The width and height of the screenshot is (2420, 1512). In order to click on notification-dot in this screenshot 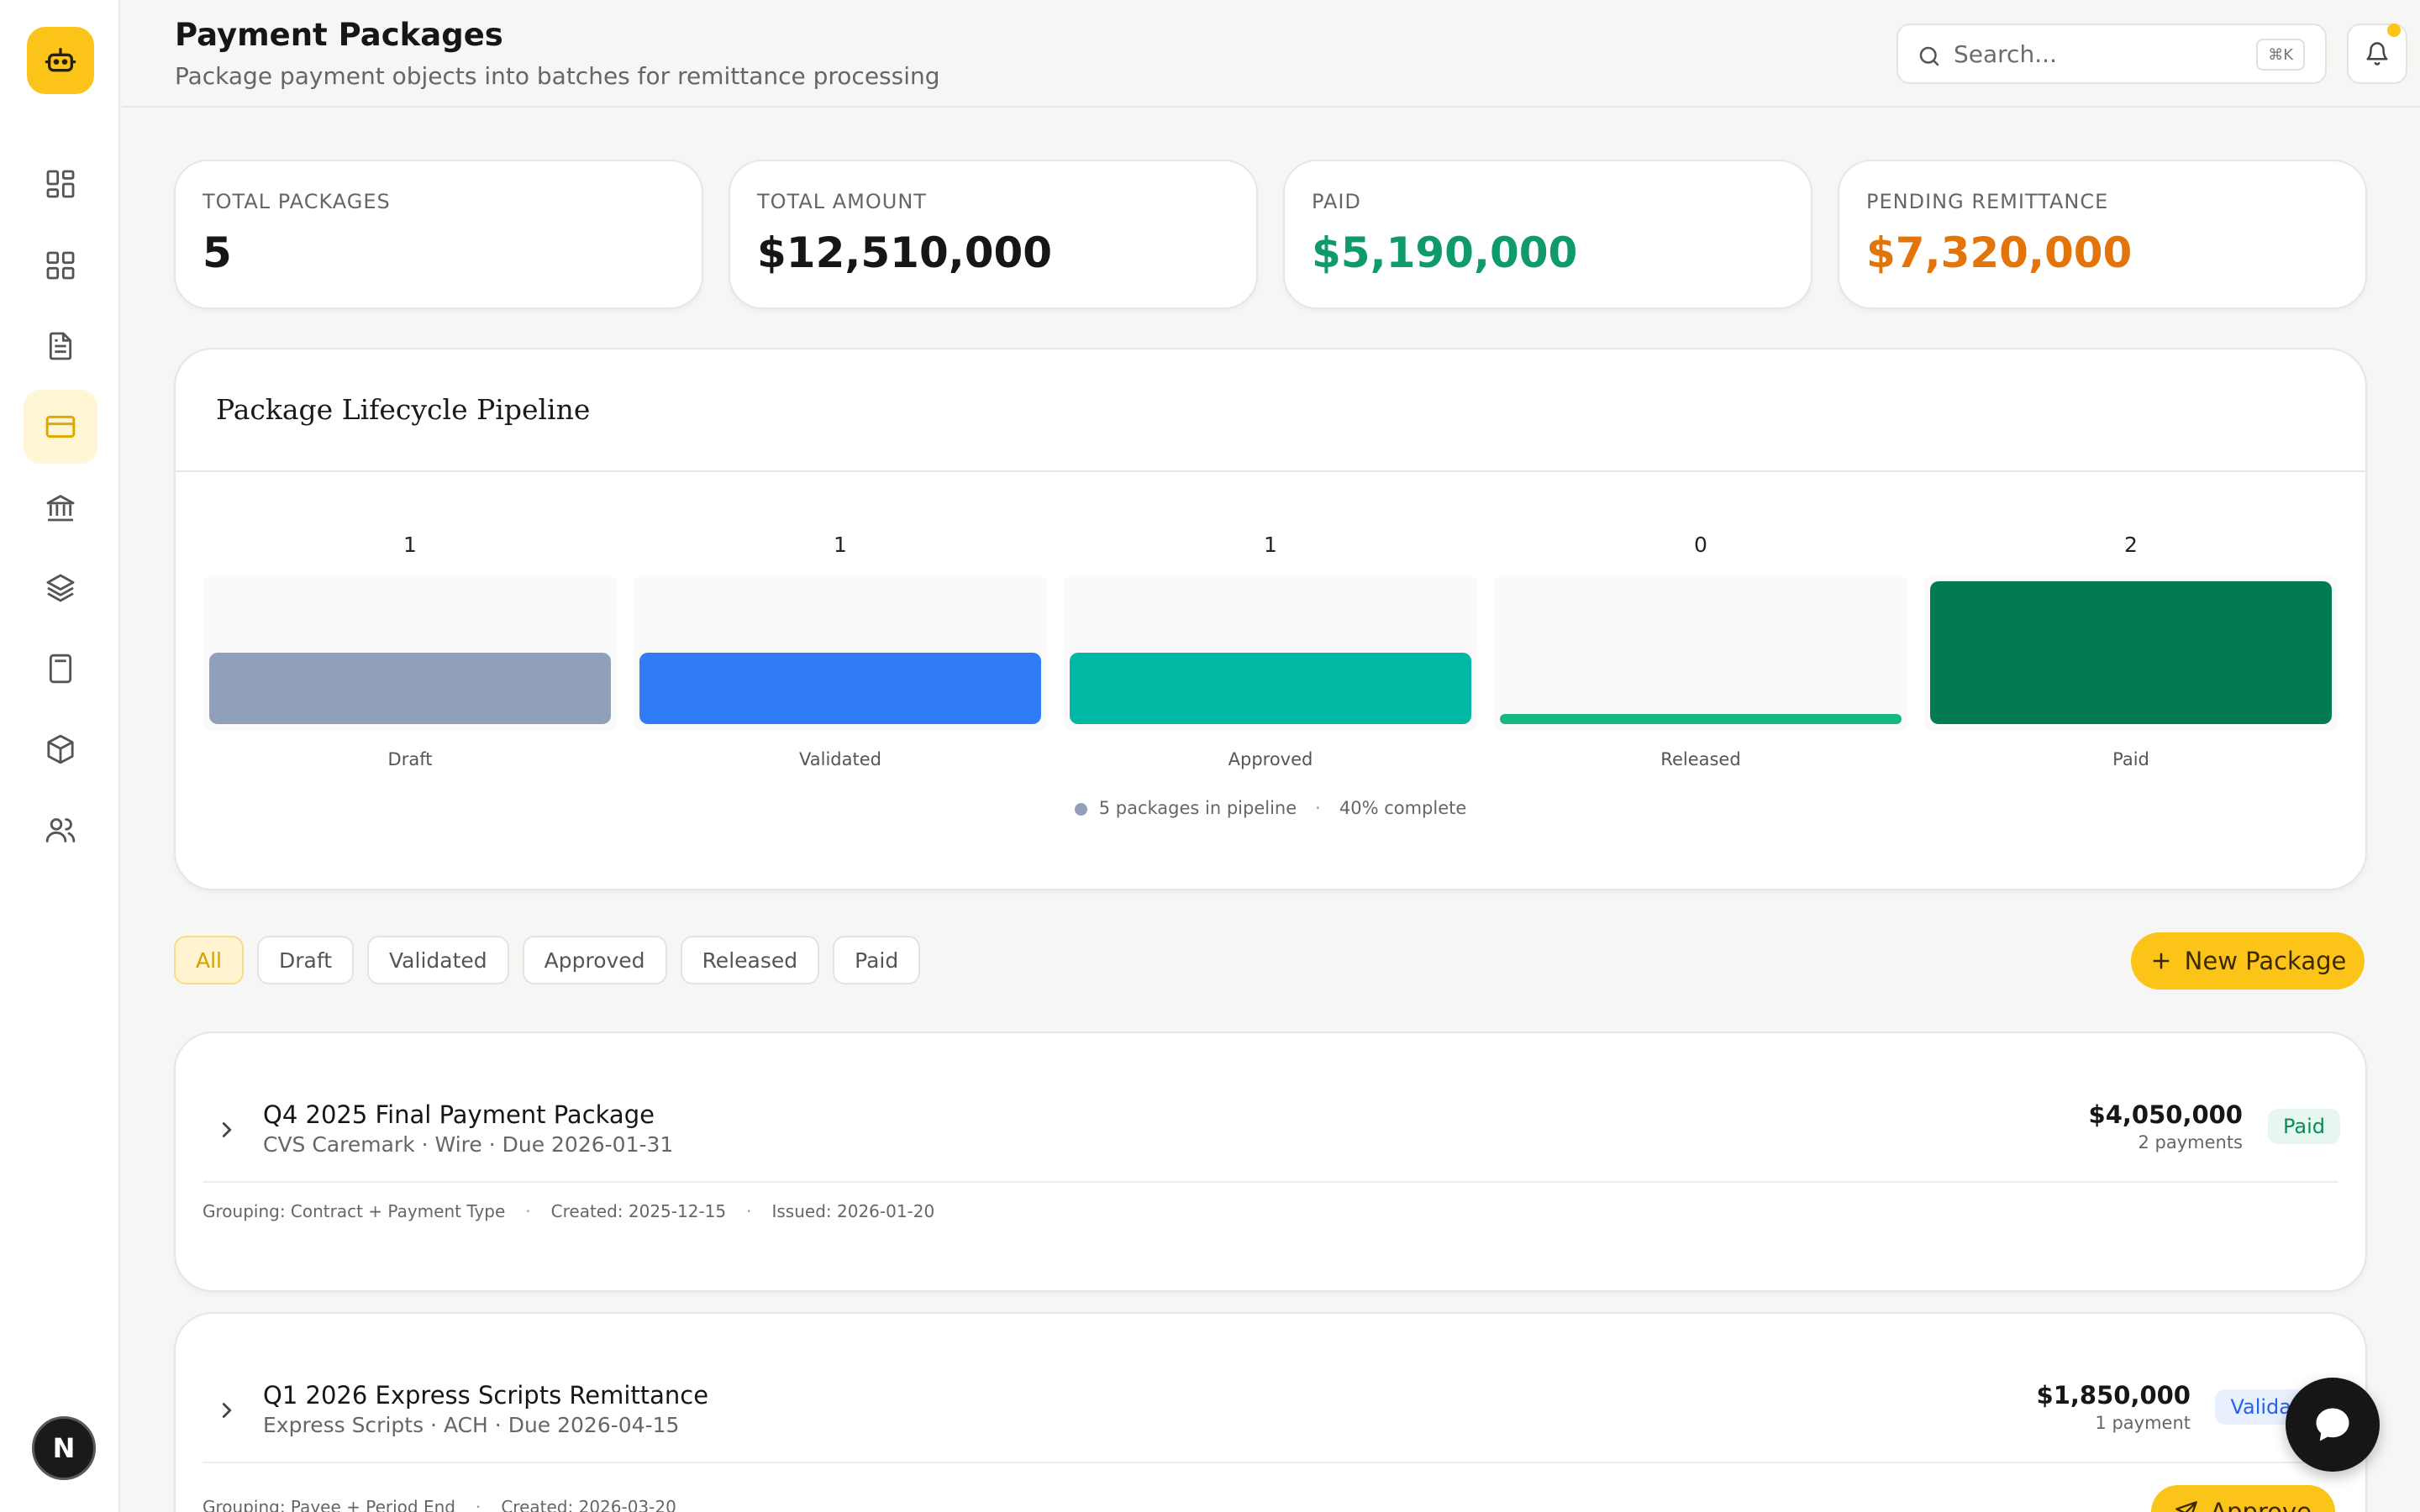, I will do `click(2394, 30)`.